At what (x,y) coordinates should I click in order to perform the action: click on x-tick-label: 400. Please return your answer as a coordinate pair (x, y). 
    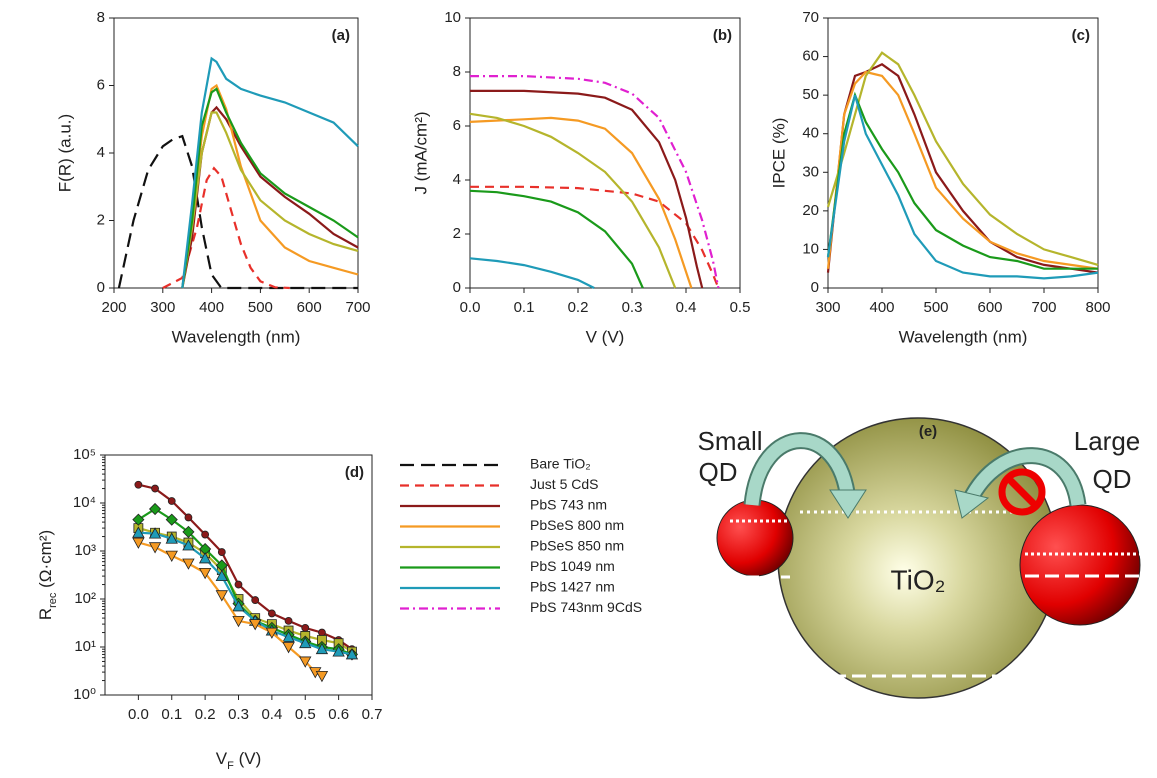
    Looking at the image, I should click on (211, 307).